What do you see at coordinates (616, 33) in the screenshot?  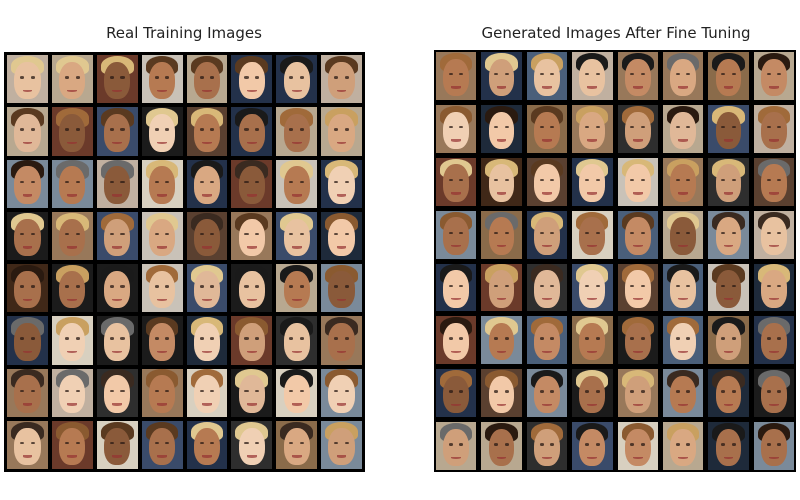 I see `generated-images-title: Generated Images After Fine Tuning` at bounding box center [616, 33].